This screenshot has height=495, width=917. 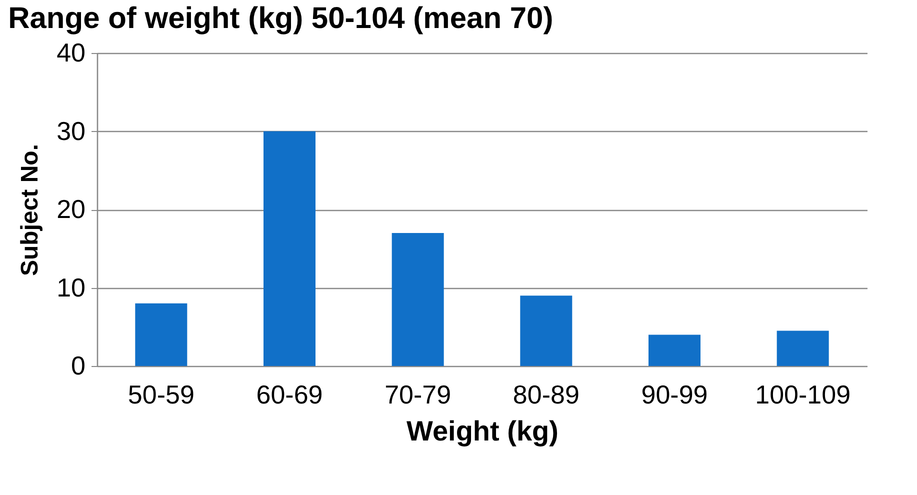 I want to click on x-tick-label: 70-79, so click(x=418, y=395).